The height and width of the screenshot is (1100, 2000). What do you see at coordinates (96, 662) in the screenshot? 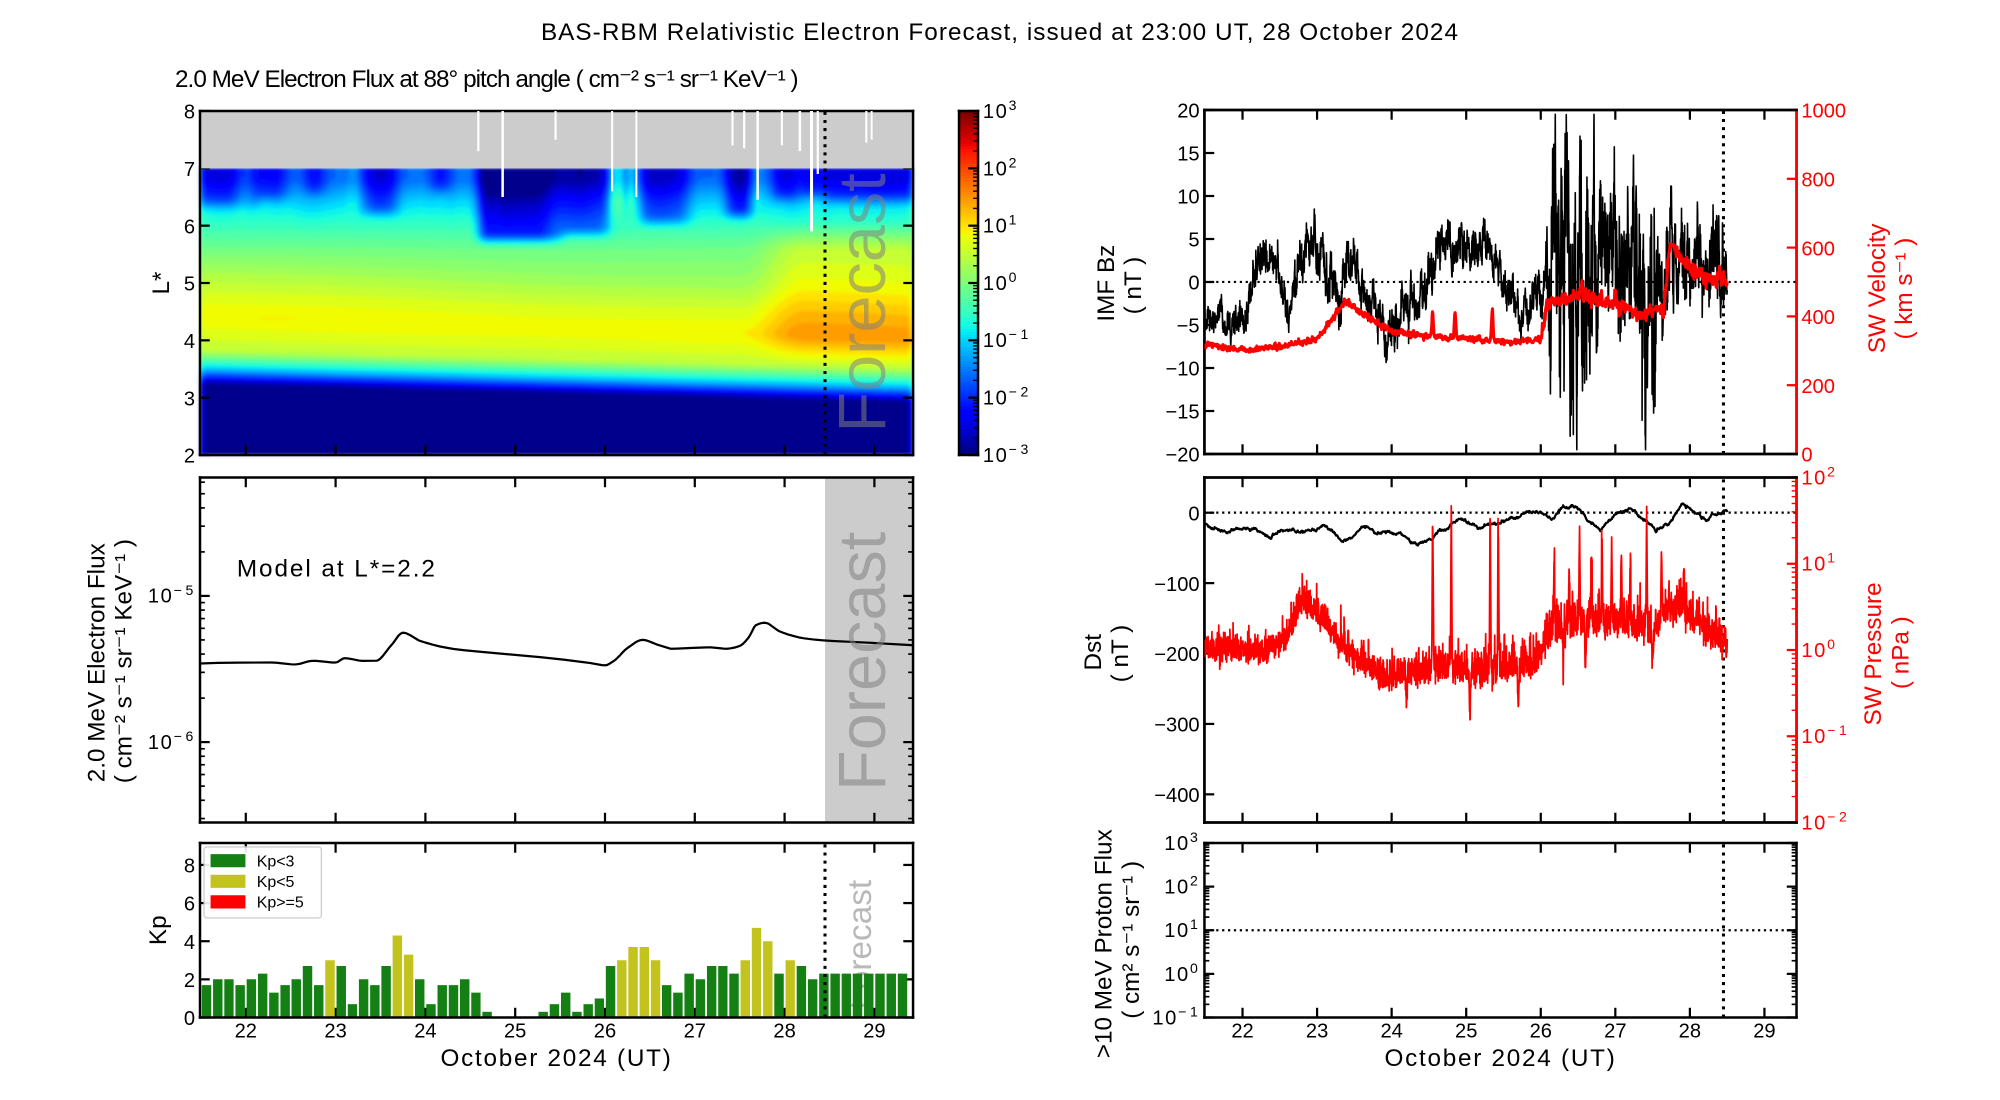
I see `svg-text: 2.0 MeV Electron Flux` at bounding box center [96, 662].